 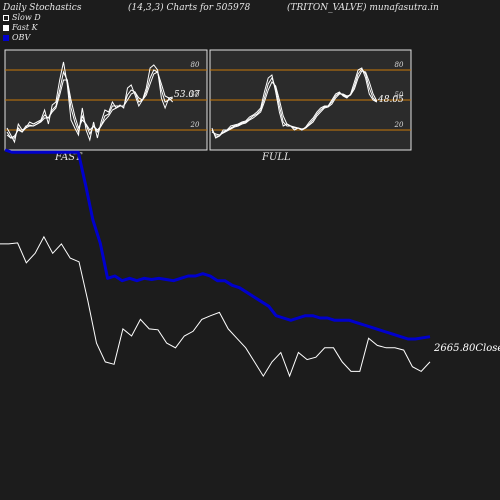 I want to click on legend-label-obv: OBV, so click(x=21, y=37).